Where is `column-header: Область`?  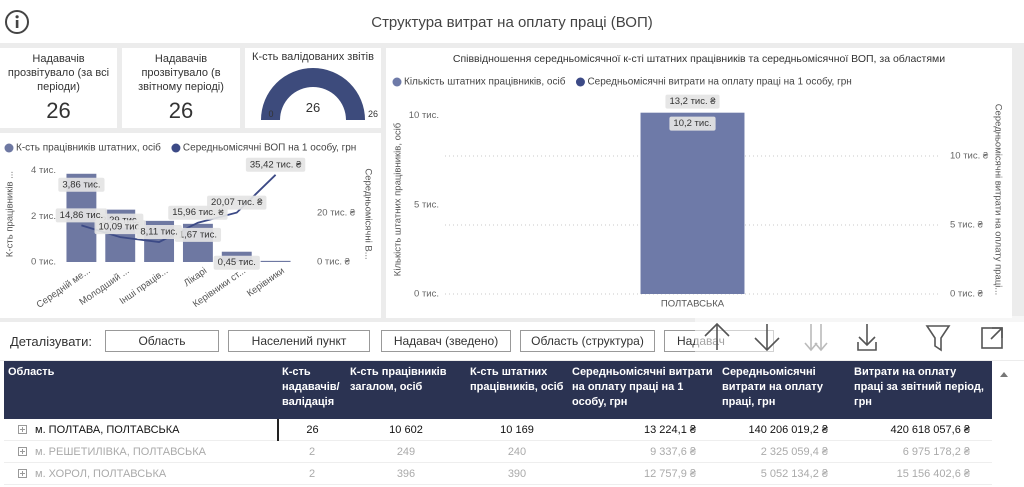 column-header: Область is located at coordinates (141, 390).